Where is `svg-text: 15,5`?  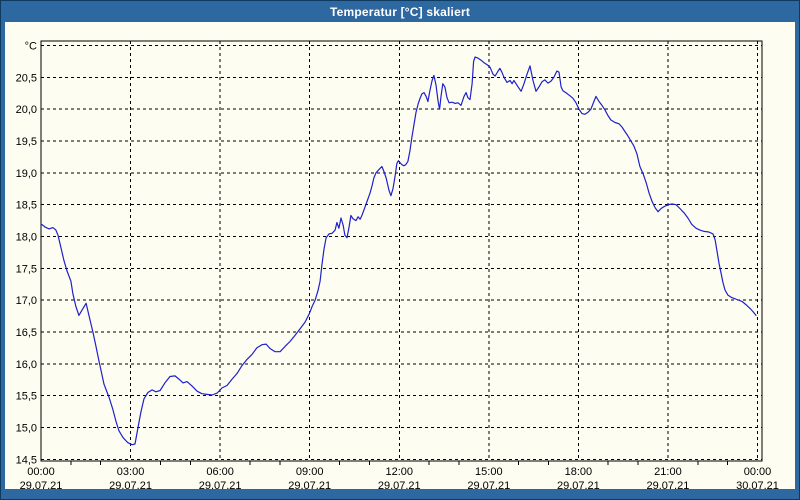
svg-text: 15,5 is located at coordinates (26, 397).